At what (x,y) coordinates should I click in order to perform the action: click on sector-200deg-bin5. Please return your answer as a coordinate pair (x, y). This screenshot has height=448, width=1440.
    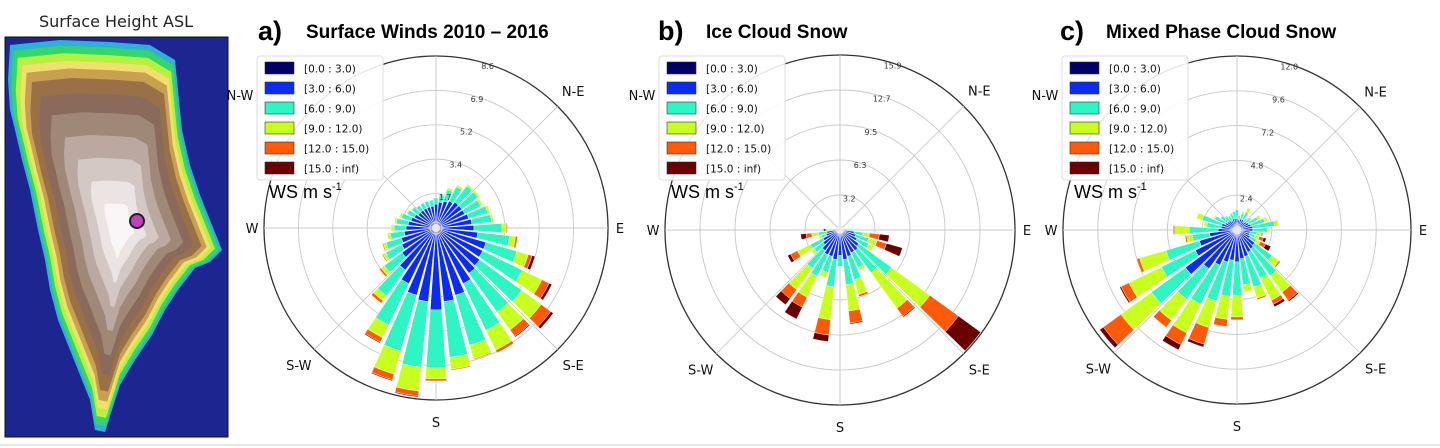
    Looking at the image, I should click on (1196, 343).